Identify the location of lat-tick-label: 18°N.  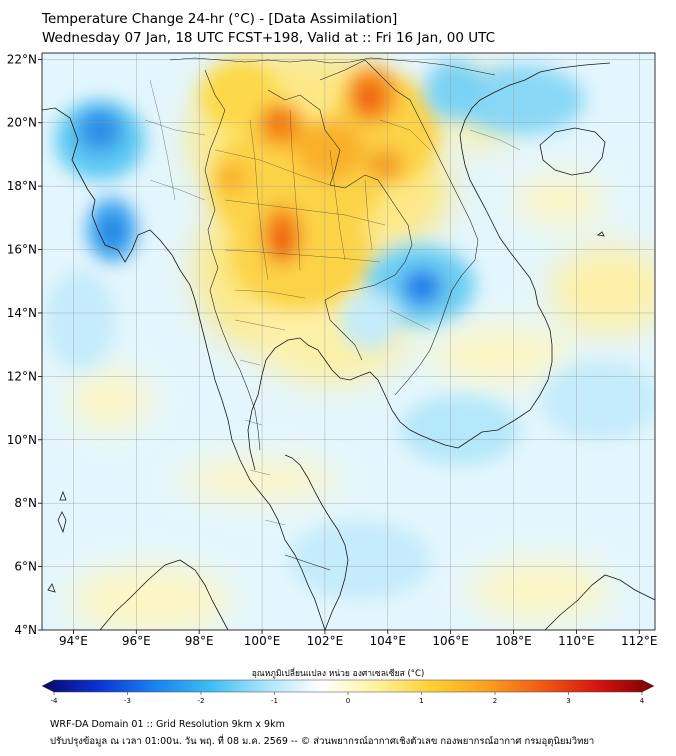
(22, 186).